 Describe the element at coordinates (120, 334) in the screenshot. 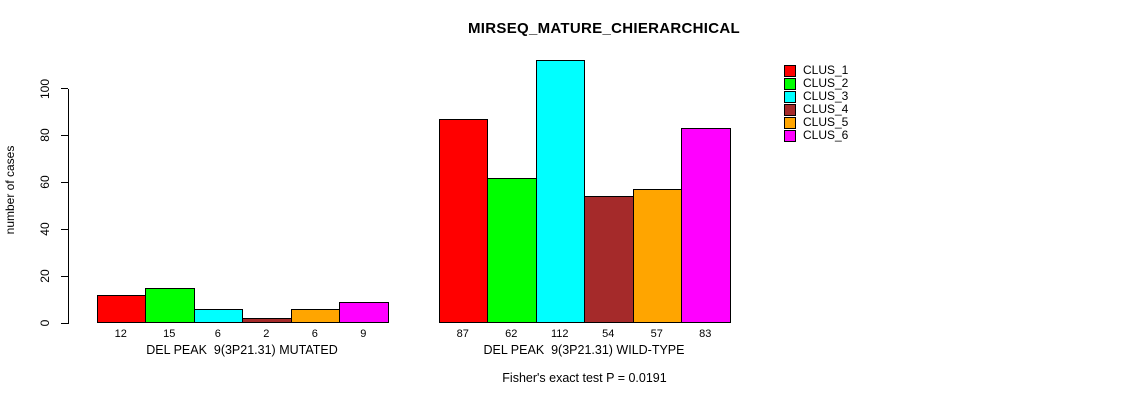

I see `bar-value-label: 12` at that location.